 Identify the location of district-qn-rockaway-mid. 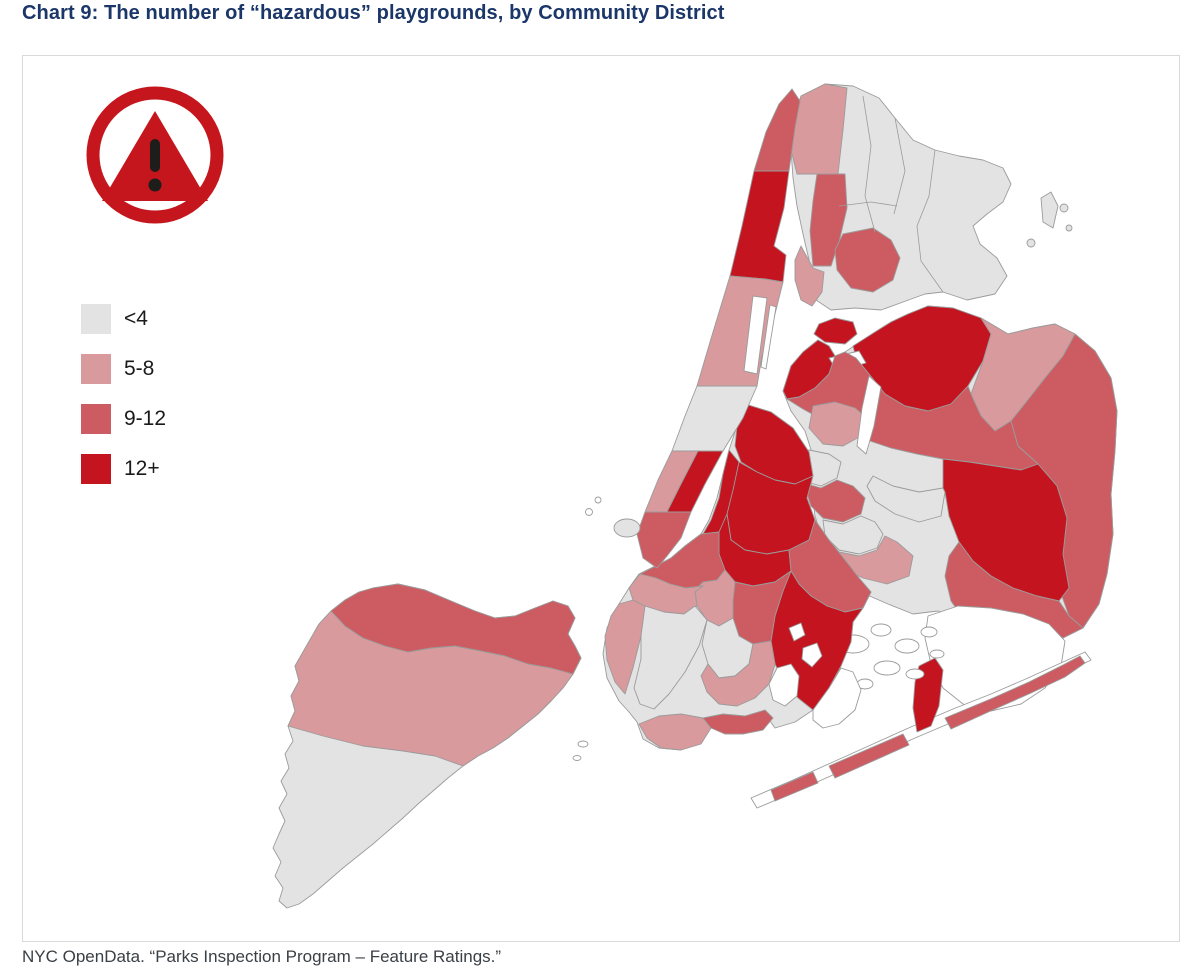
(869, 756).